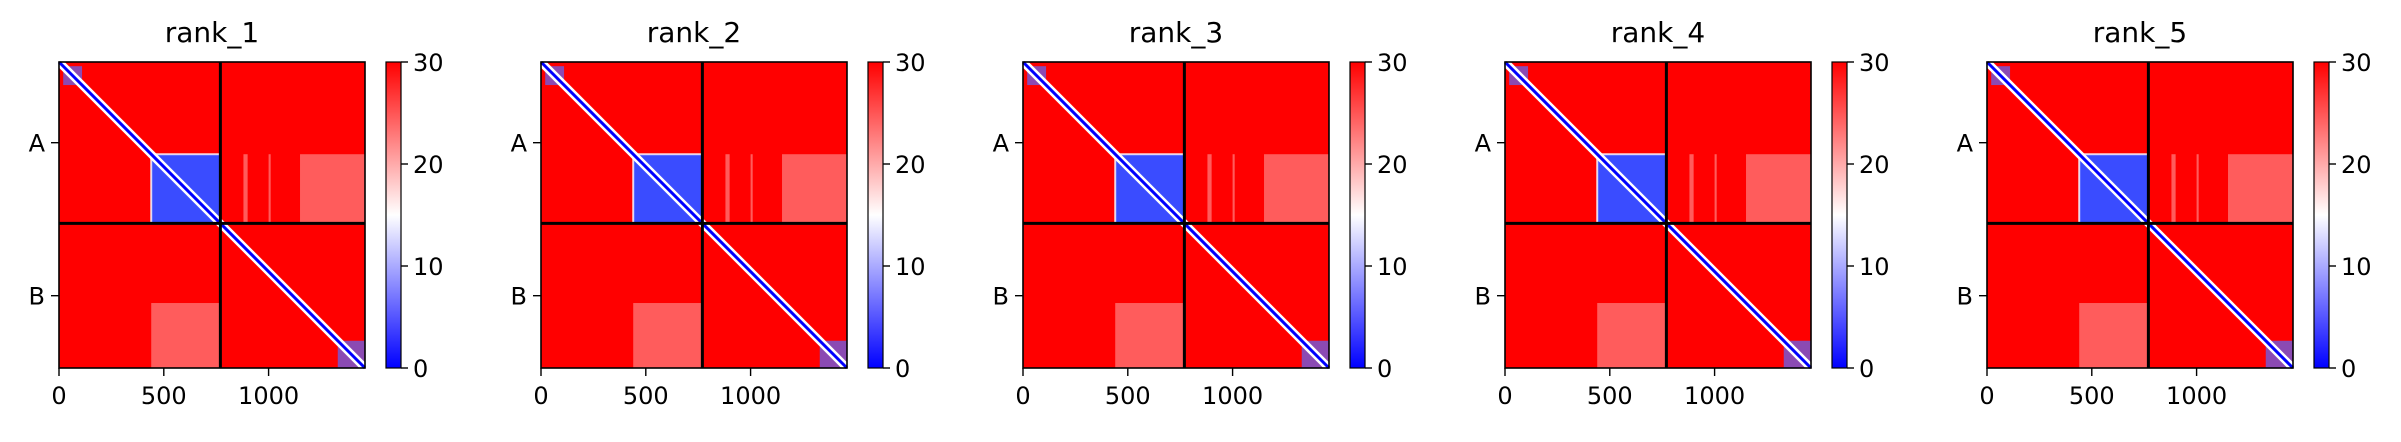  What do you see at coordinates (1176, 32) in the screenshot?
I see `panel-title: rank_3` at bounding box center [1176, 32].